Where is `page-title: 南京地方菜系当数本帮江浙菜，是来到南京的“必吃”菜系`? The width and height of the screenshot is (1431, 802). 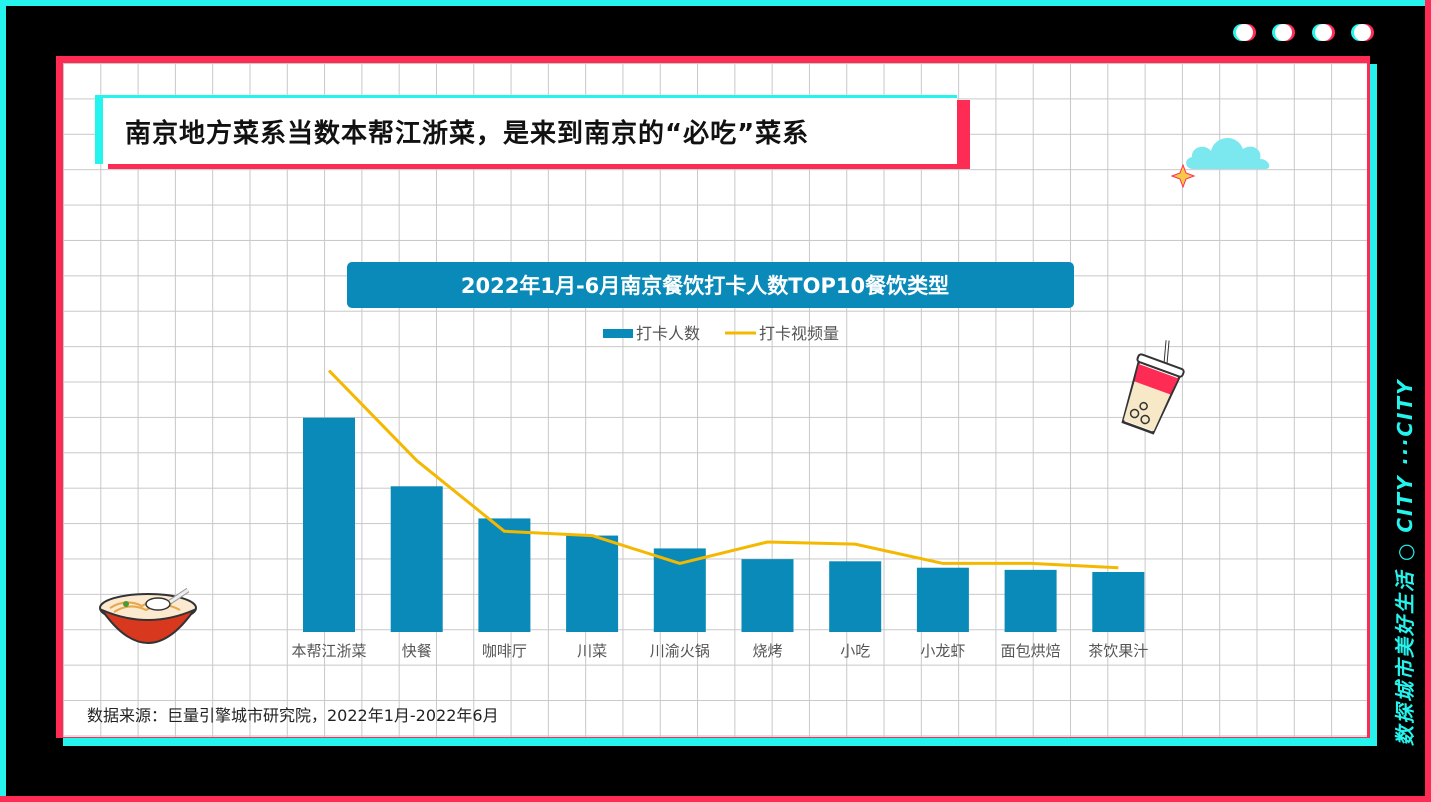 page-title: 南京地方菜系当数本帮江浙菜，是来到南京的“必吃”菜系 is located at coordinates (467, 133).